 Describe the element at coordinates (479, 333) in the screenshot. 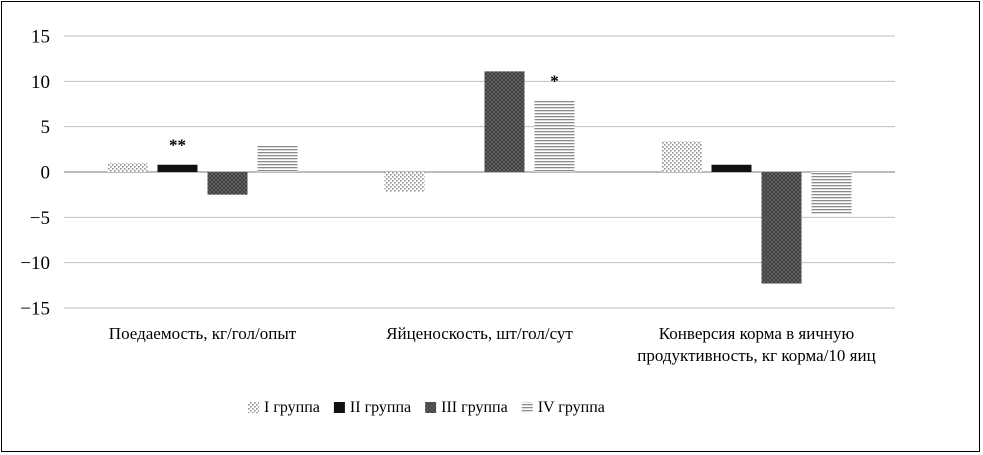

I see `category-label: Яйценоскость, шт/гол/сут` at that location.